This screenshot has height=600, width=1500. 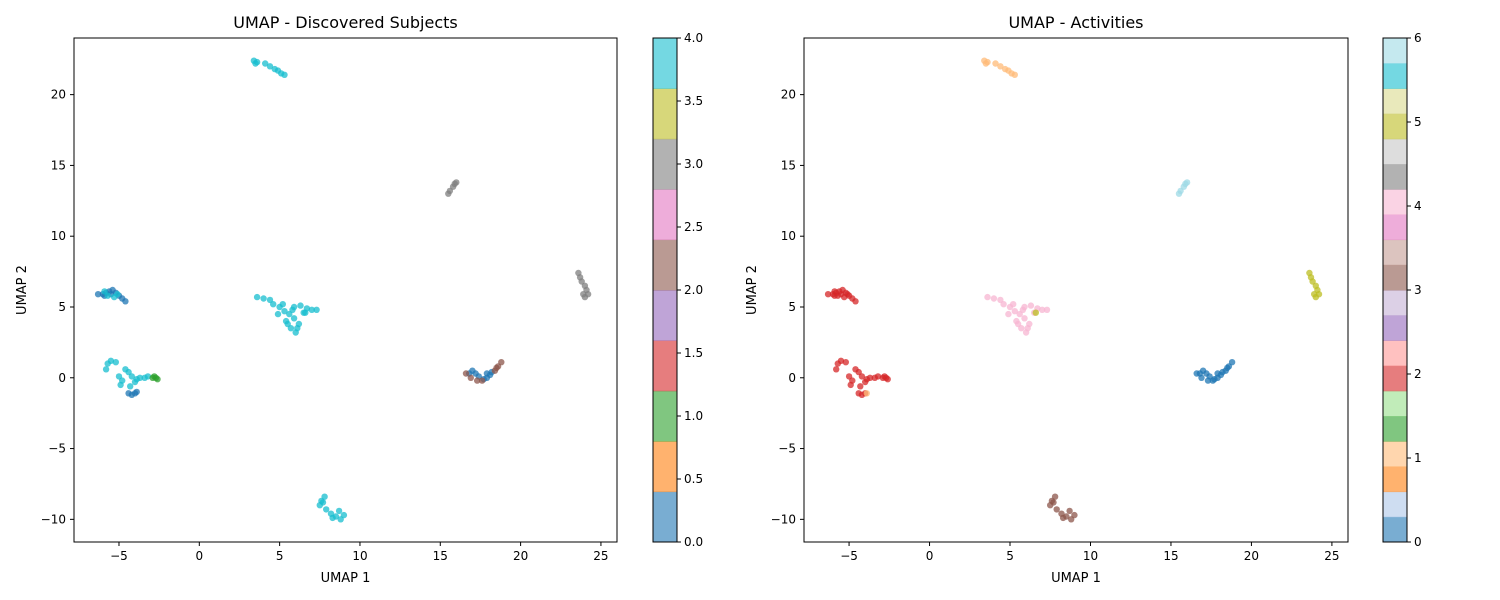 I want to click on x-tick-label: −5, so click(x=119, y=556).